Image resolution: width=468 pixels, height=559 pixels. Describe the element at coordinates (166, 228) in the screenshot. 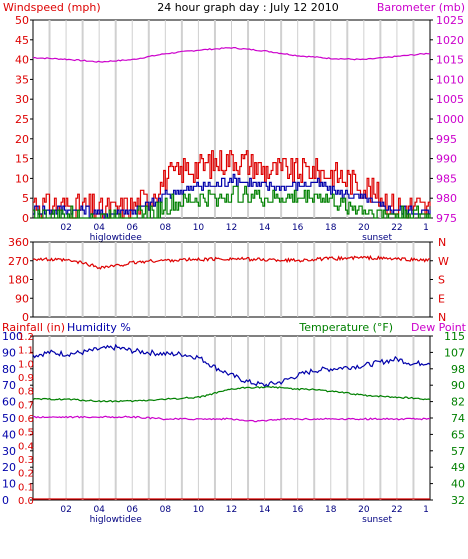

I see `p1-x-tick: 08` at that location.